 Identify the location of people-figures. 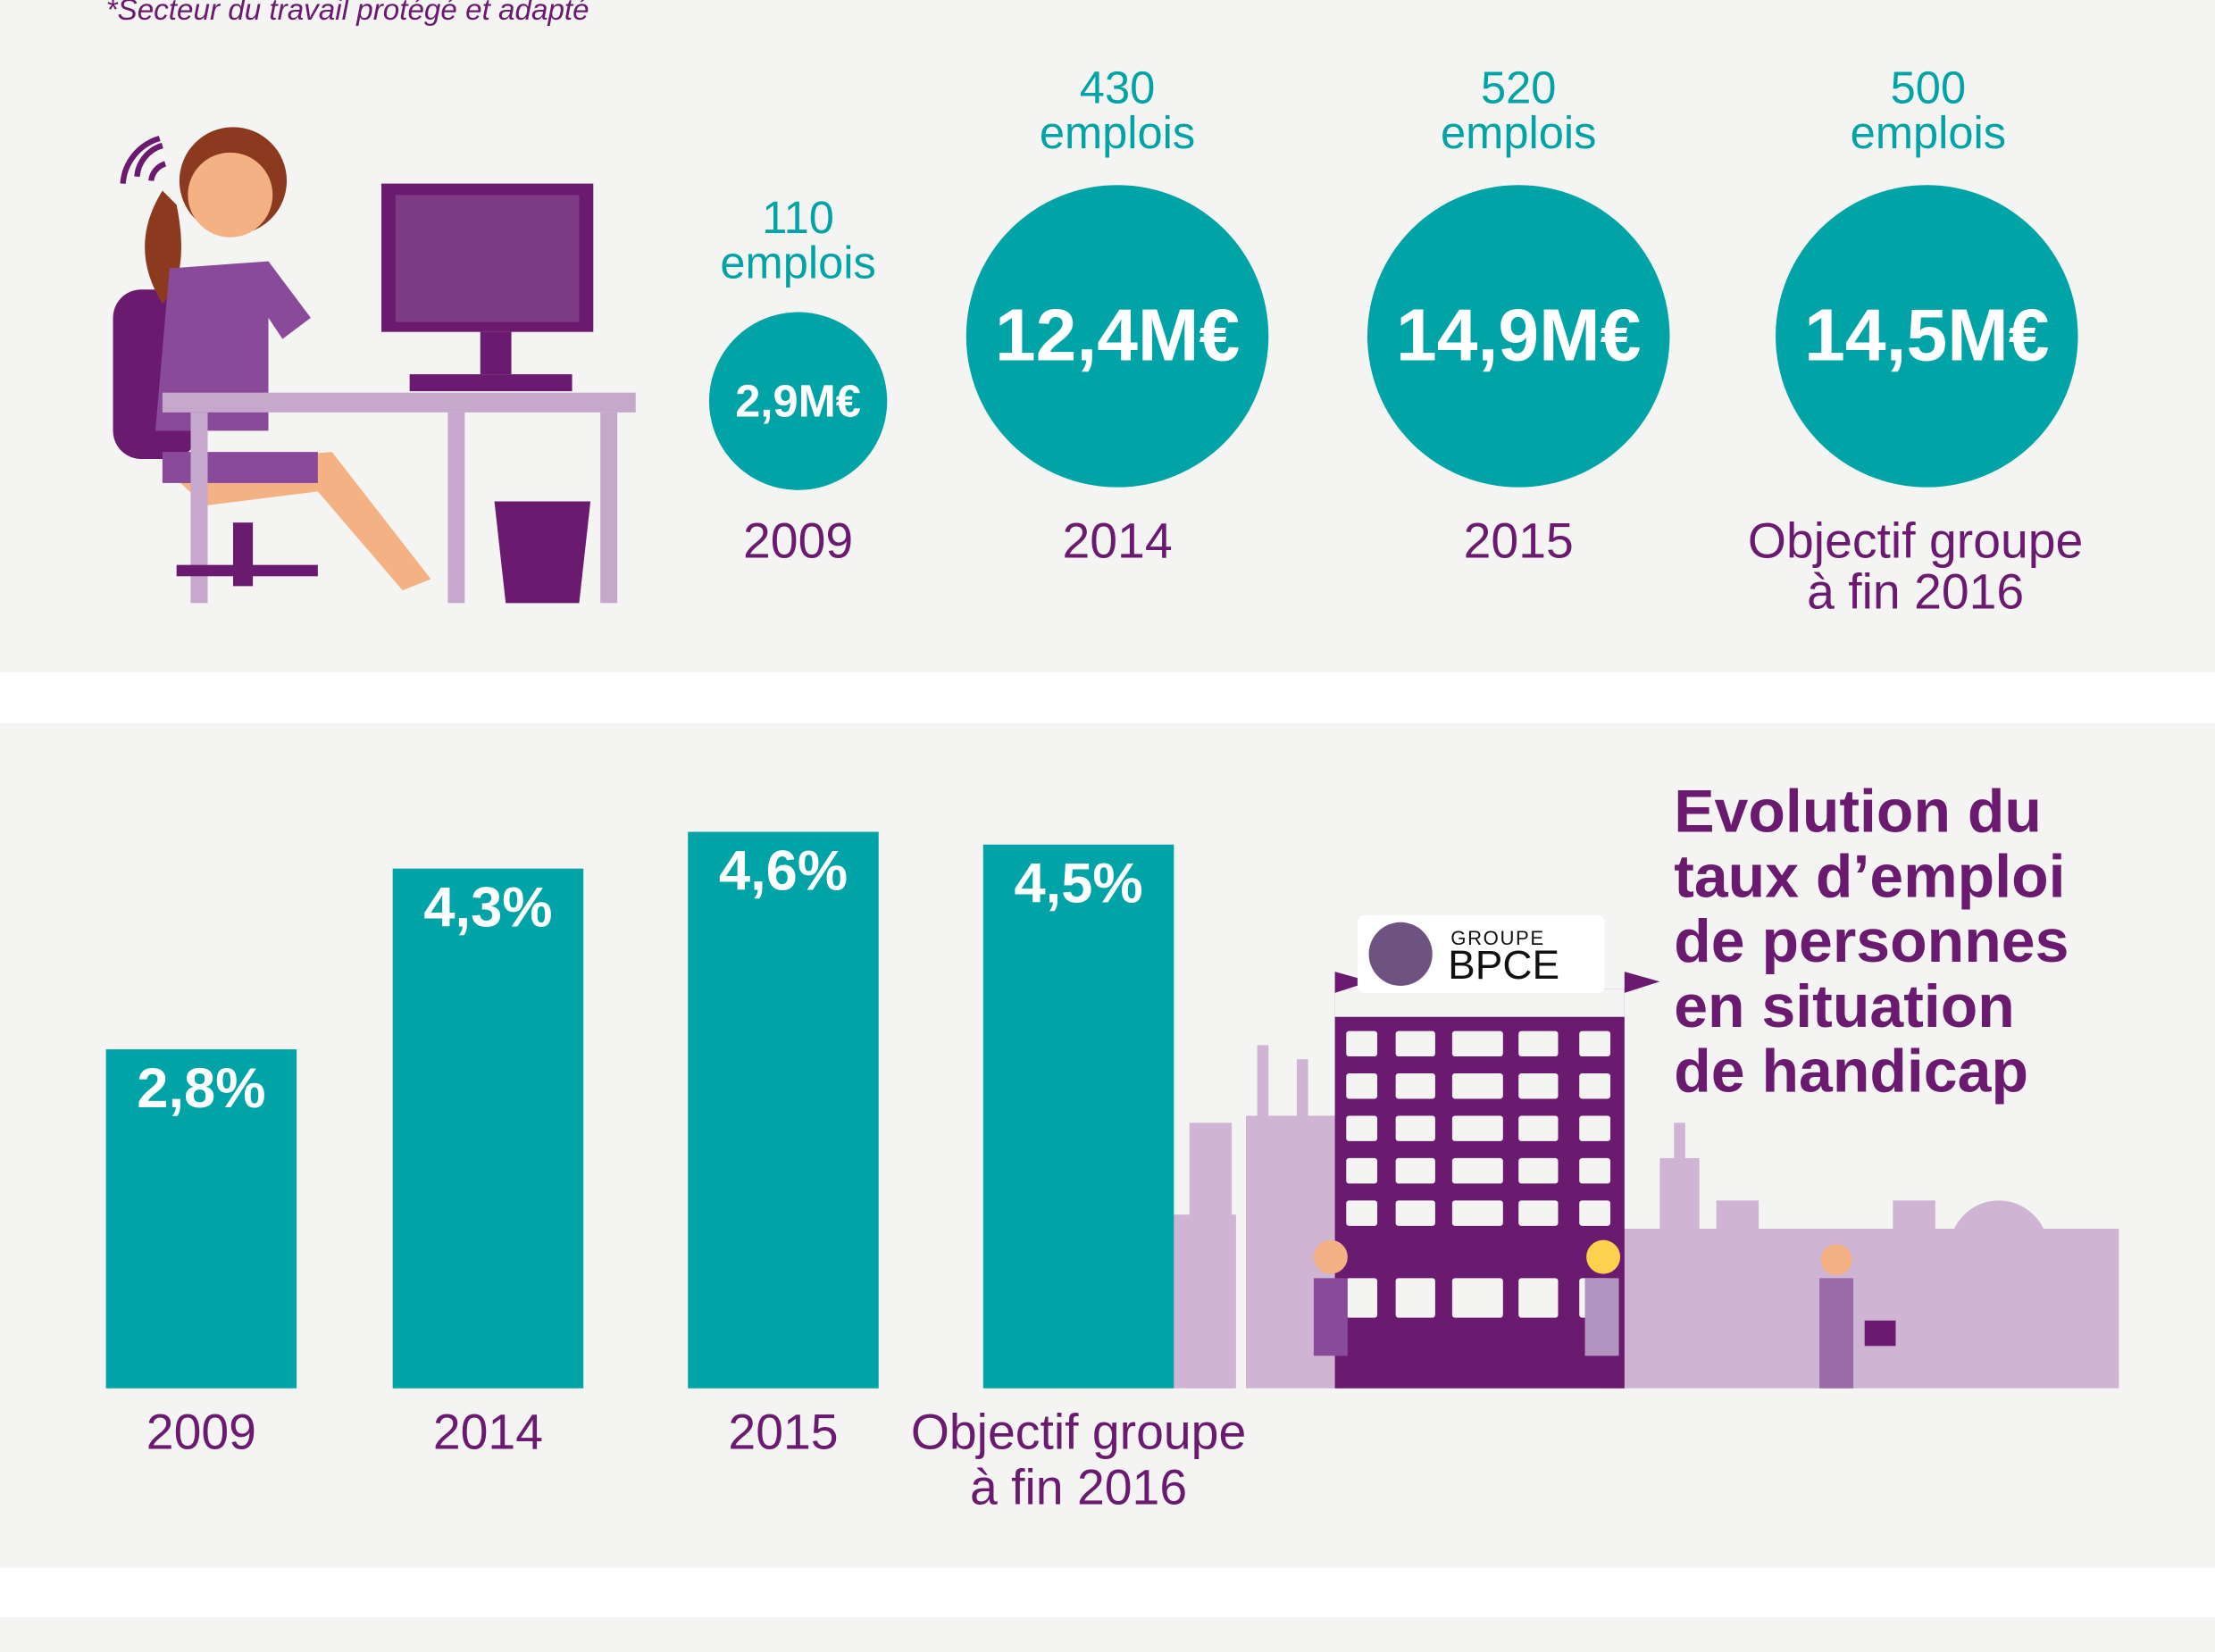
(1604, 1314).